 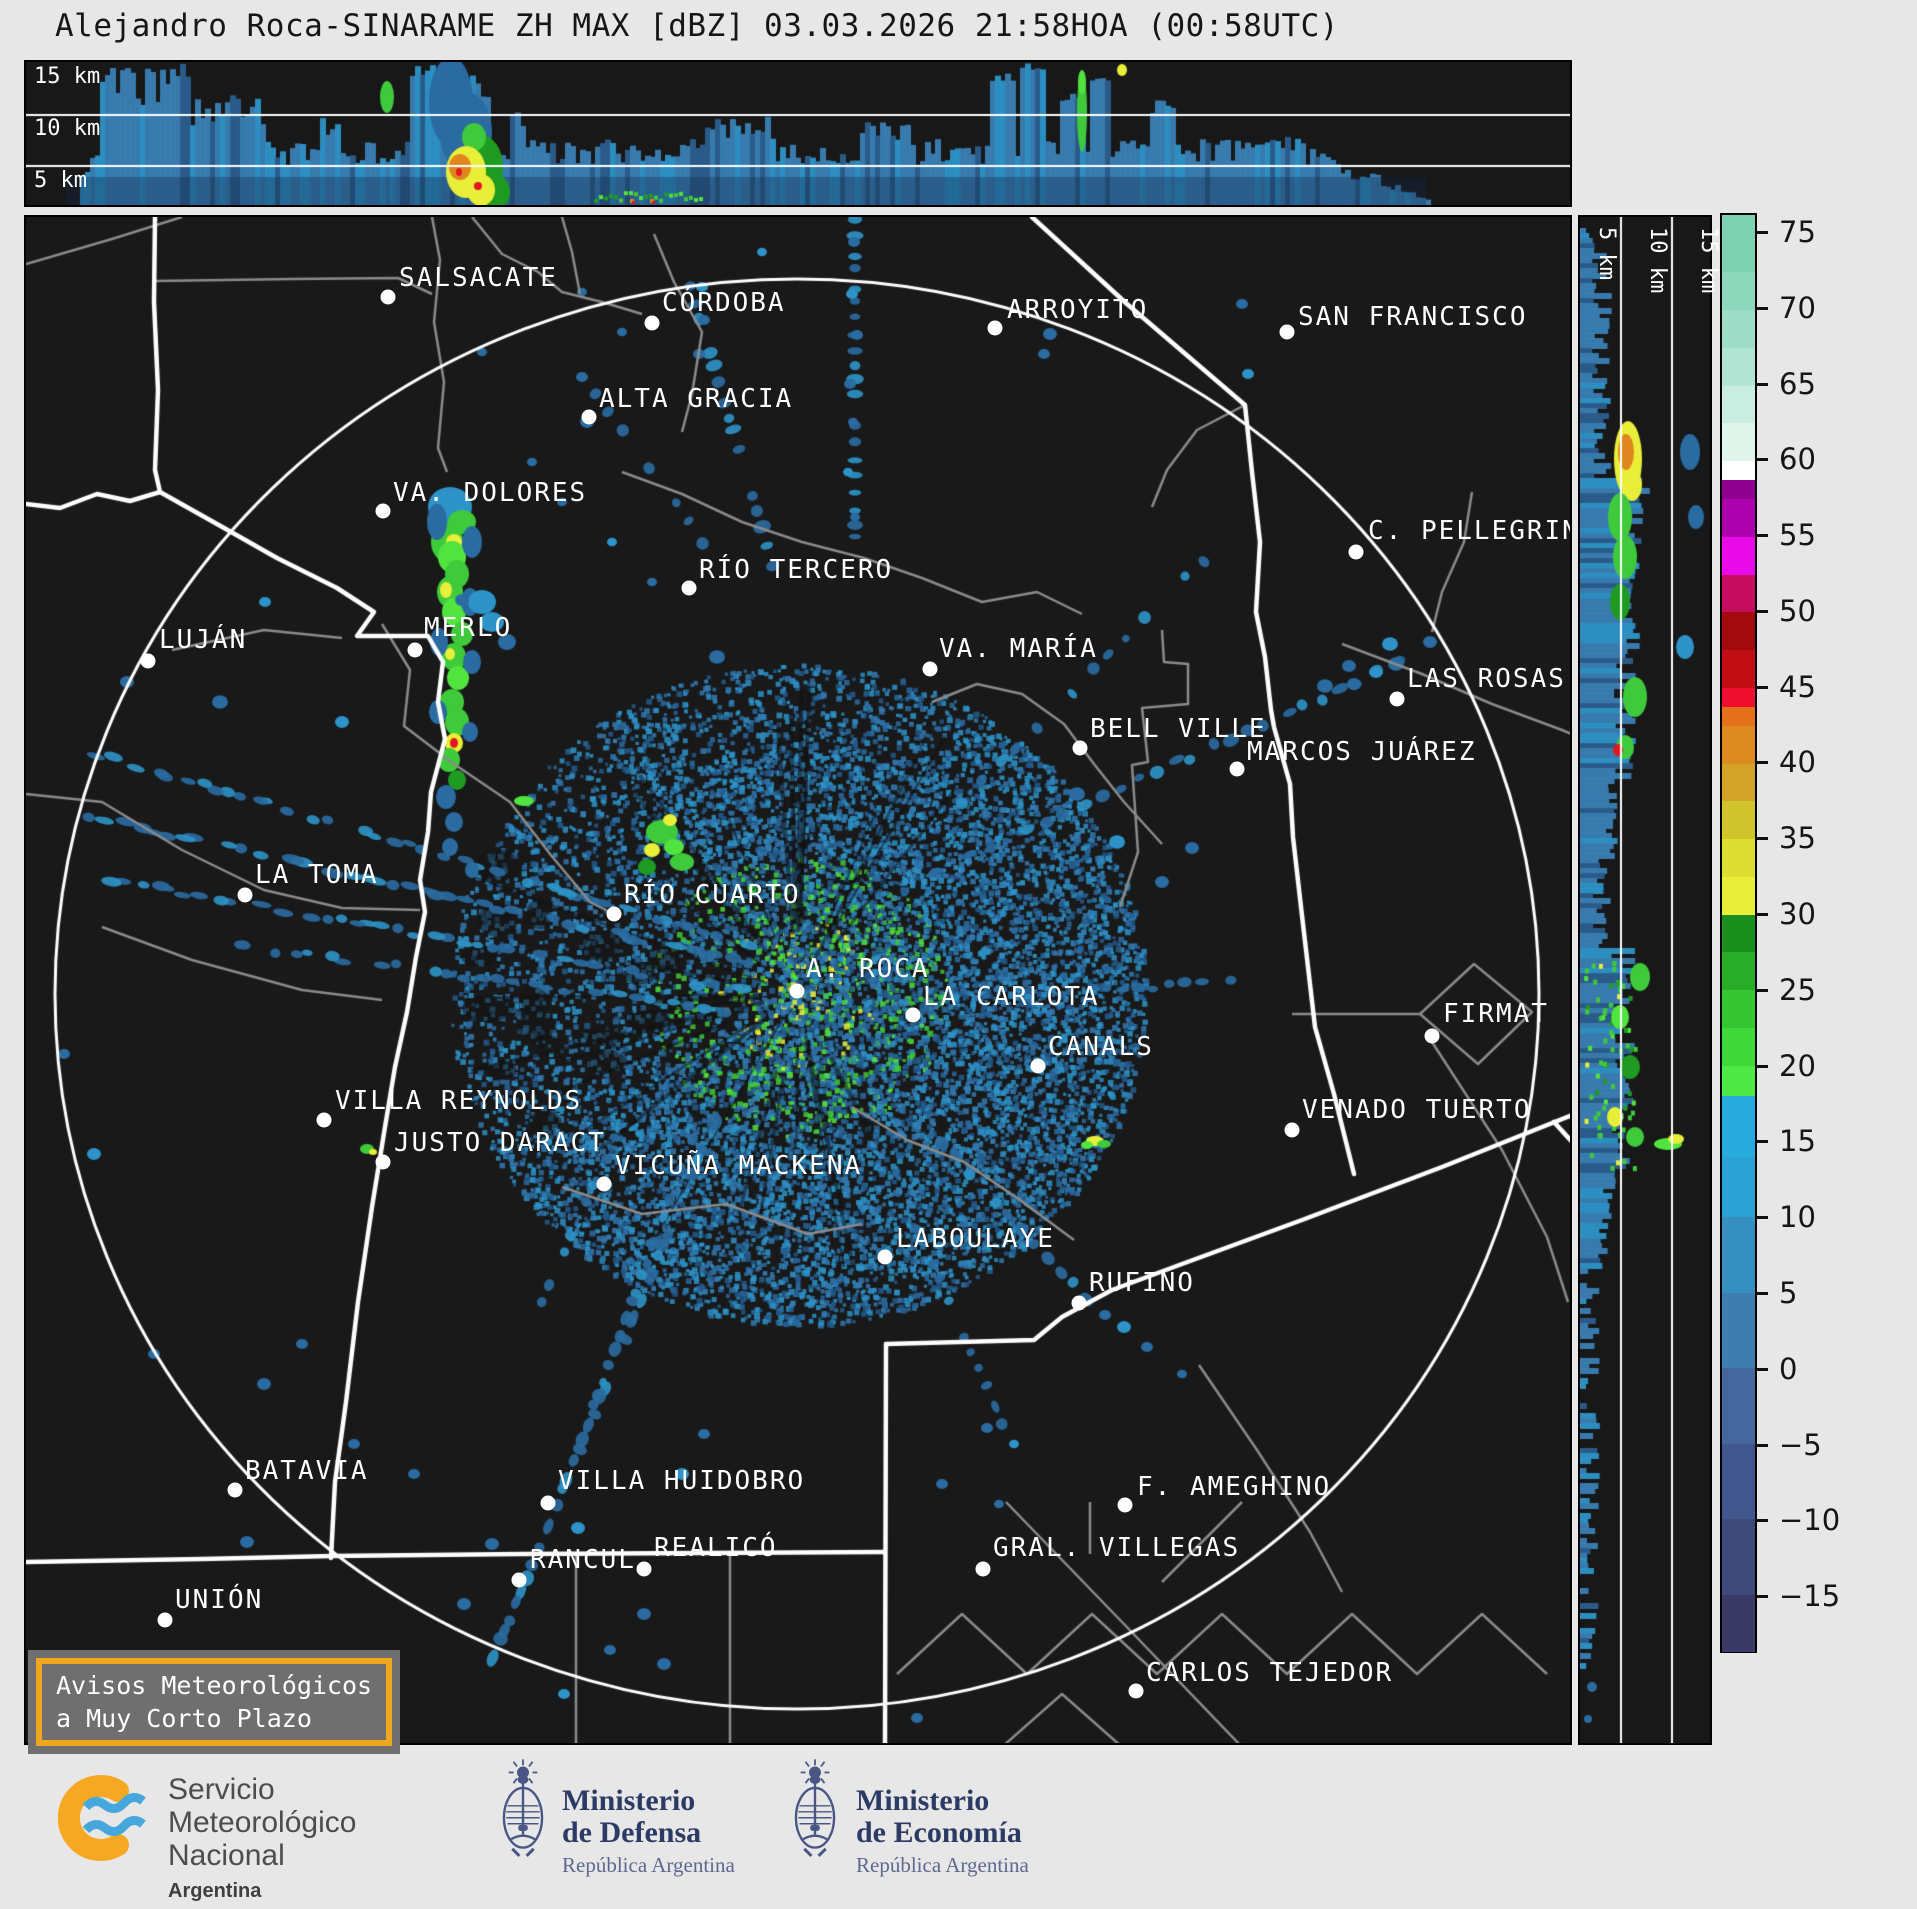 What do you see at coordinates (798, 133) in the screenshot?
I see `top-cross-section-panel: 15 km 10 km 5 km` at bounding box center [798, 133].